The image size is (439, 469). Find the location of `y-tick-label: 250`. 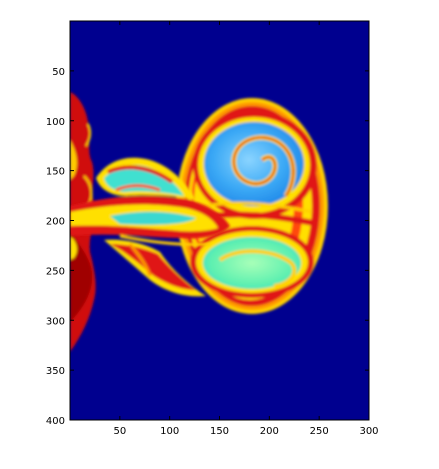

y-tick-label: 250 is located at coordinates (55, 271).